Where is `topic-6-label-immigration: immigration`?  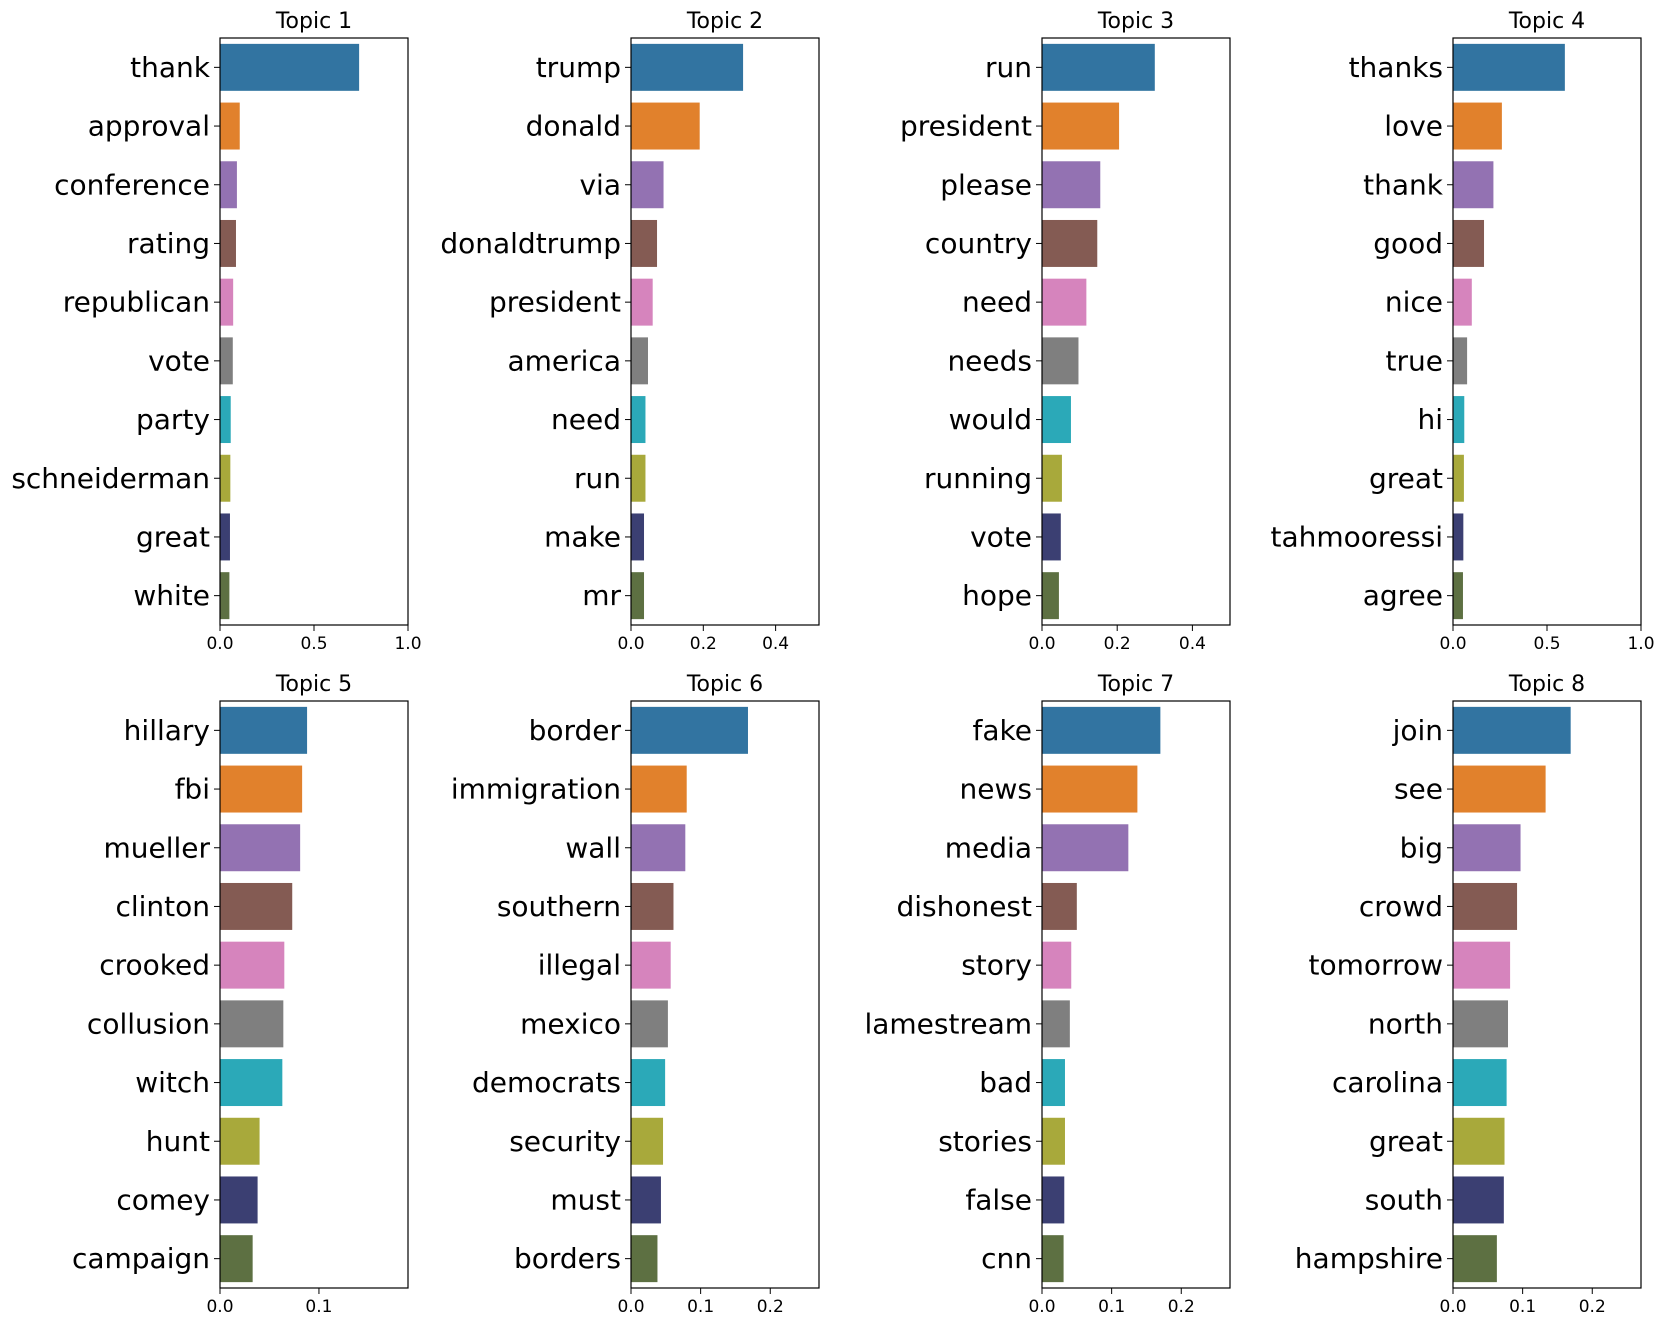 topic-6-label-immigration: immigration is located at coordinates (536, 789).